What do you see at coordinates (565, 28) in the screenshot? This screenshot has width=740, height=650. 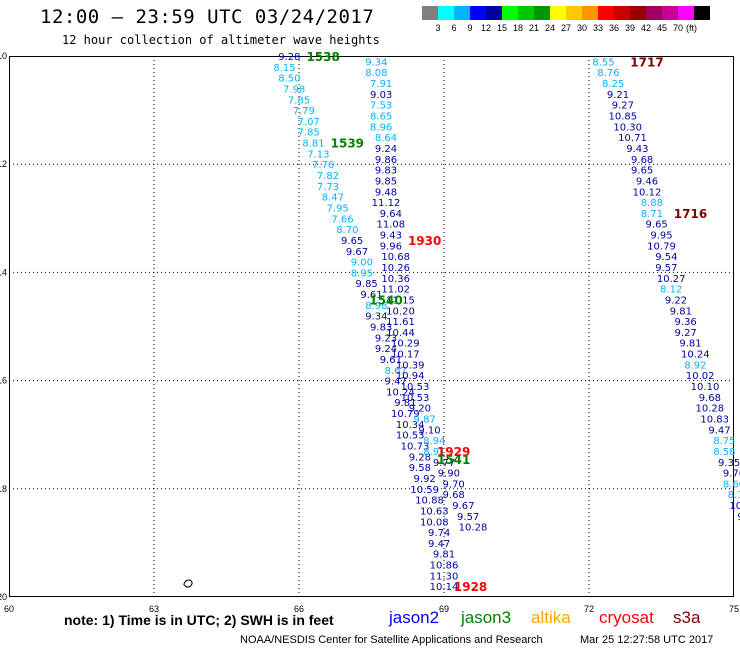 I see `color-scale-tick-label: 27` at bounding box center [565, 28].